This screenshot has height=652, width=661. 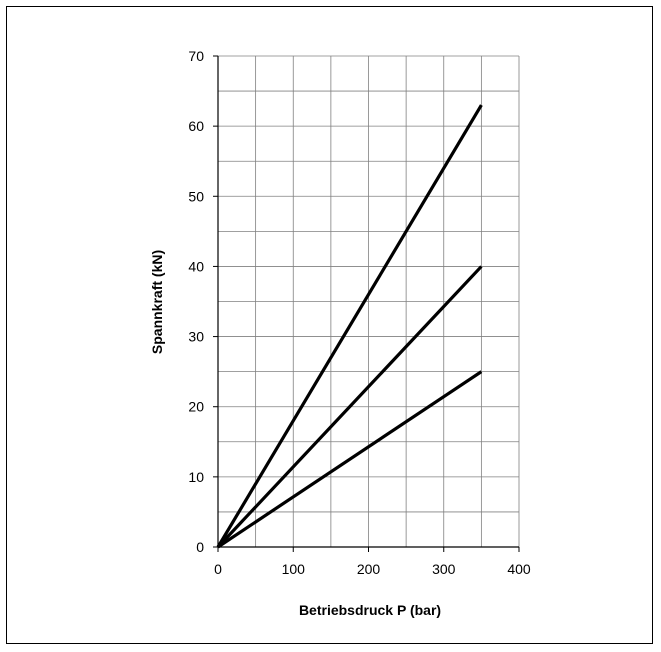 I want to click on y-tick-label: 20, so click(x=196, y=407).